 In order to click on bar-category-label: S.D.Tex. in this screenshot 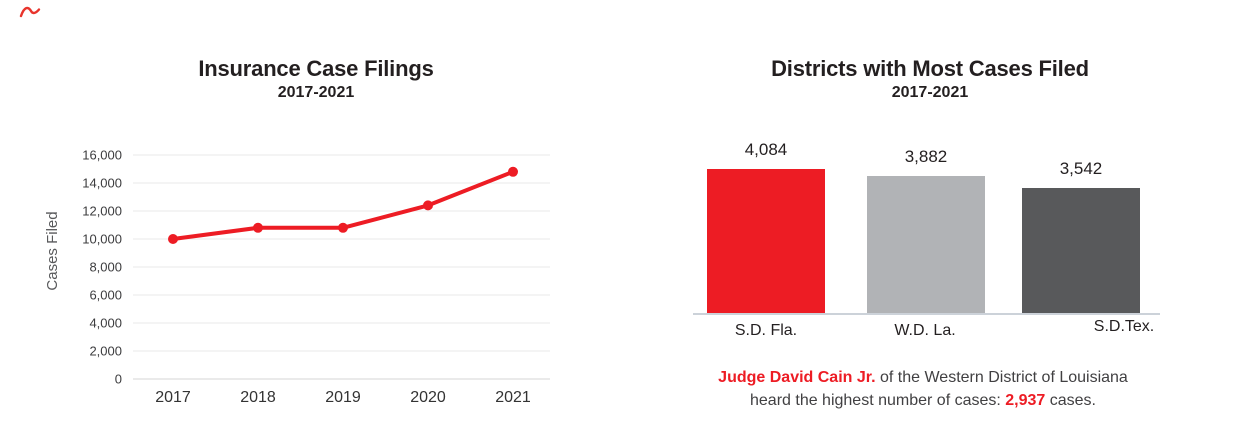, I will do `click(1124, 326)`.